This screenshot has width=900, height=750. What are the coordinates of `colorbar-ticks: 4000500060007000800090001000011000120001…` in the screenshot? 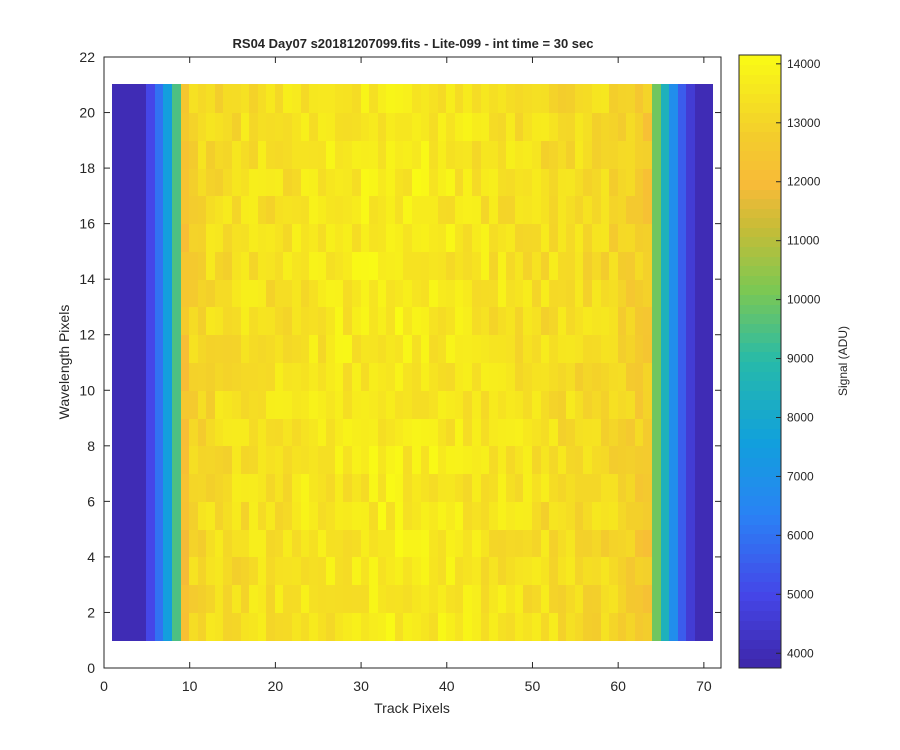 It's located at (798, 358).